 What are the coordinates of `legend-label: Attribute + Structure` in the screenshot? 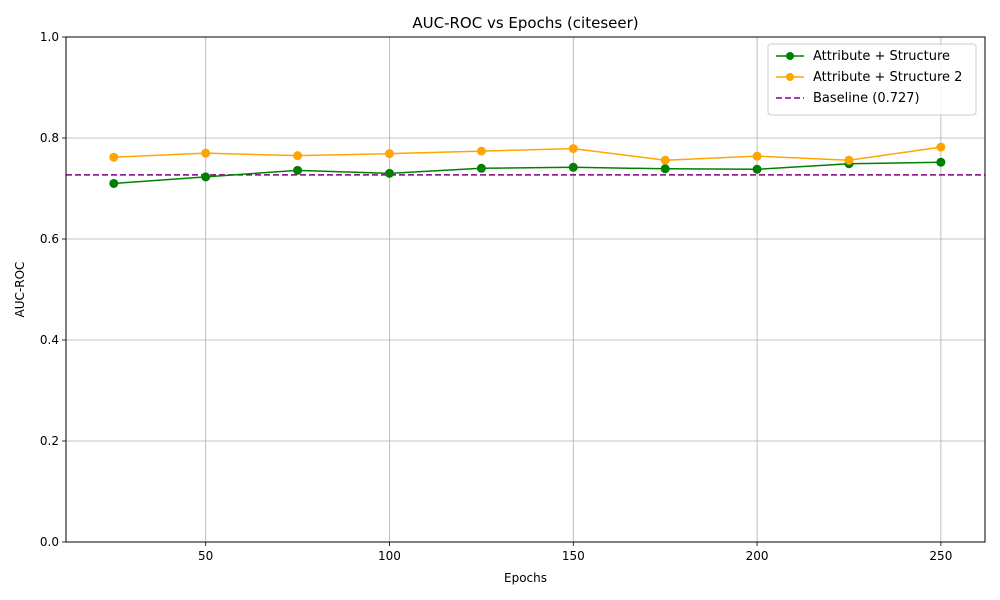 It's located at (881, 56).